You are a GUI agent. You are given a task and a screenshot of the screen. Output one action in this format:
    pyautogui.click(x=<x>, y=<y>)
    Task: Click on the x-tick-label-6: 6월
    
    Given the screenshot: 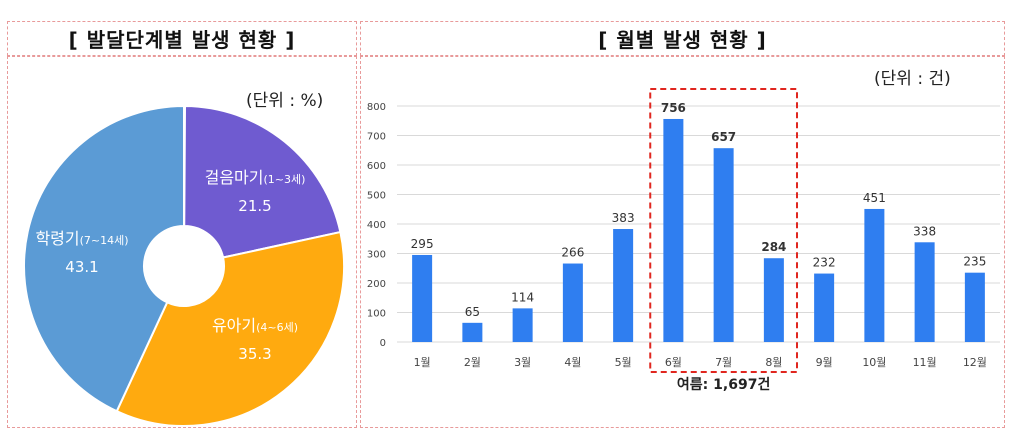 What is the action you would take?
    pyautogui.click(x=673, y=362)
    